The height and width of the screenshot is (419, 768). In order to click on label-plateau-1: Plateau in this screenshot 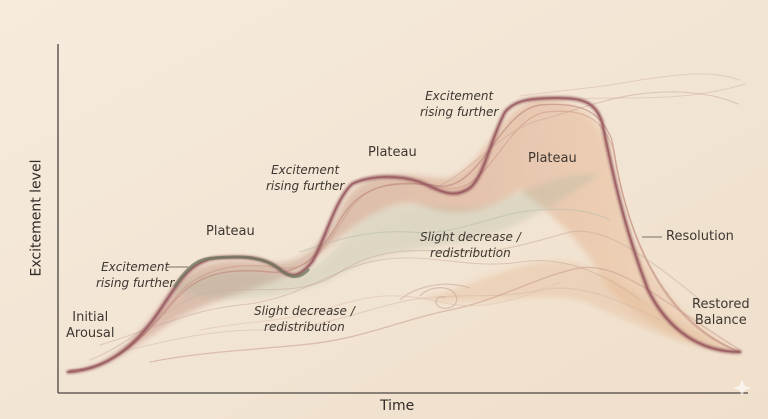, I will do `click(230, 231)`.